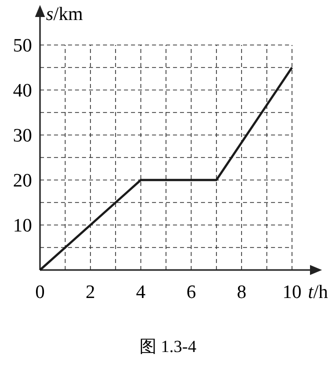 The image size is (335, 370). What do you see at coordinates (22, 181) in the screenshot?
I see `y-tick-label: 20` at bounding box center [22, 181].